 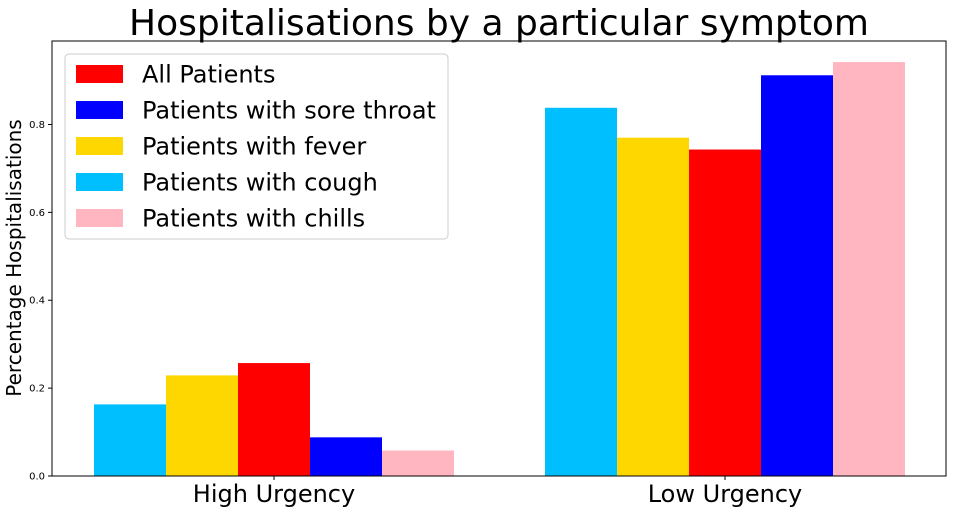 I want to click on y-tick-label: 0.8, so click(x=37, y=125).